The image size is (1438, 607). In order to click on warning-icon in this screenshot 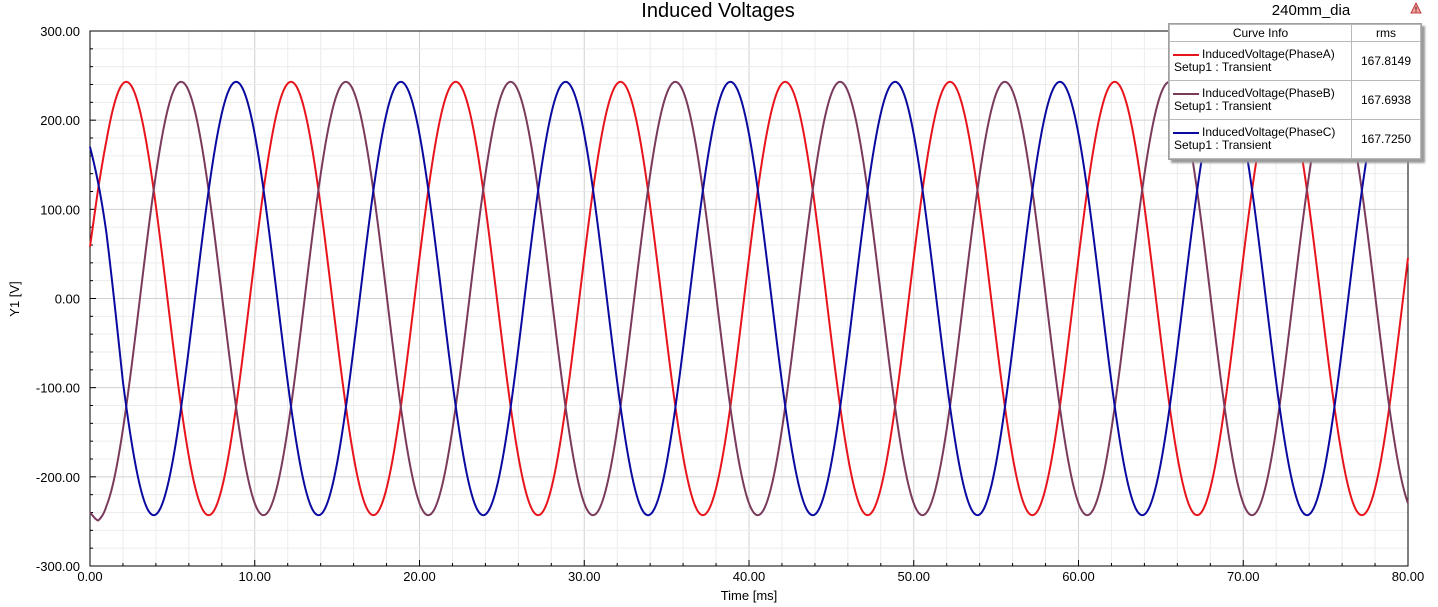, I will do `click(1416, 8)`.